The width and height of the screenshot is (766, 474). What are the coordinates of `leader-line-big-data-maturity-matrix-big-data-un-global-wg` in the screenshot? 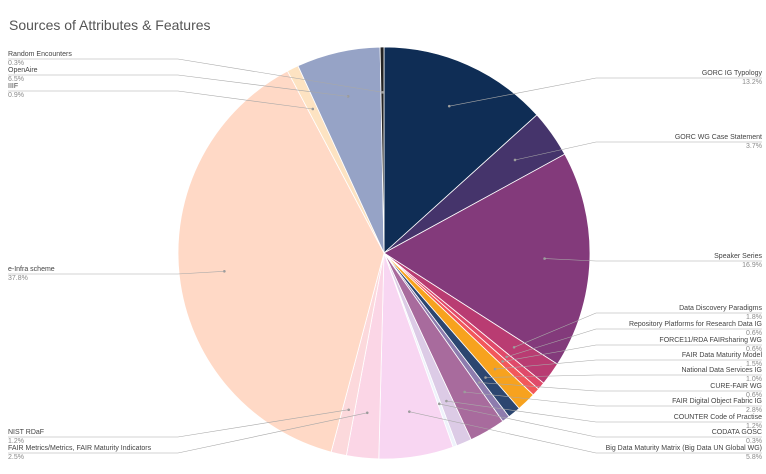 It's located at (585, 432).